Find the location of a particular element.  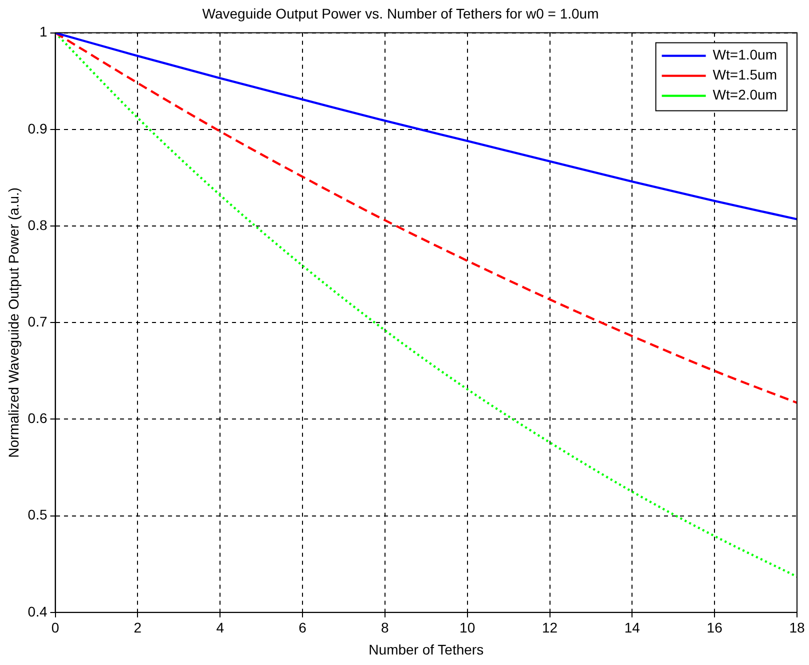

x-tick-label: 10 is located at coordinates (468, 628).